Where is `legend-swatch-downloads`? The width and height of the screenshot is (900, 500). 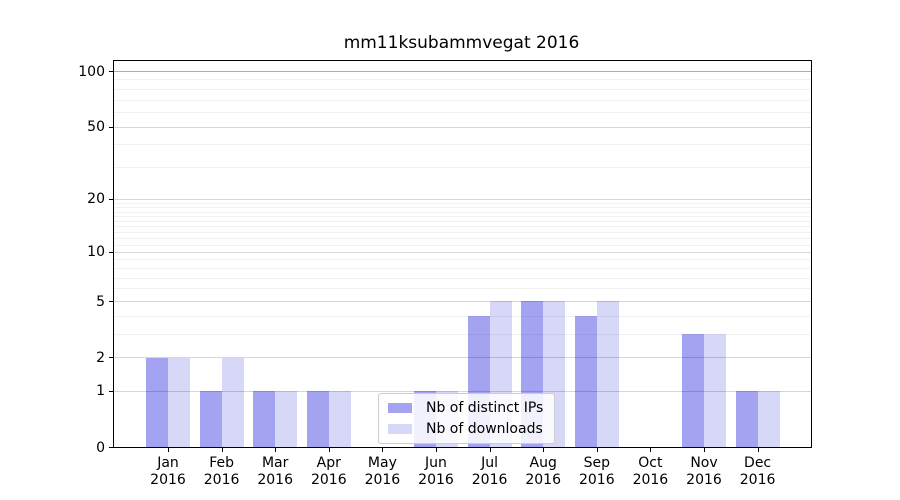 legend-swatch-downloads is located at coordinates (400, 429).